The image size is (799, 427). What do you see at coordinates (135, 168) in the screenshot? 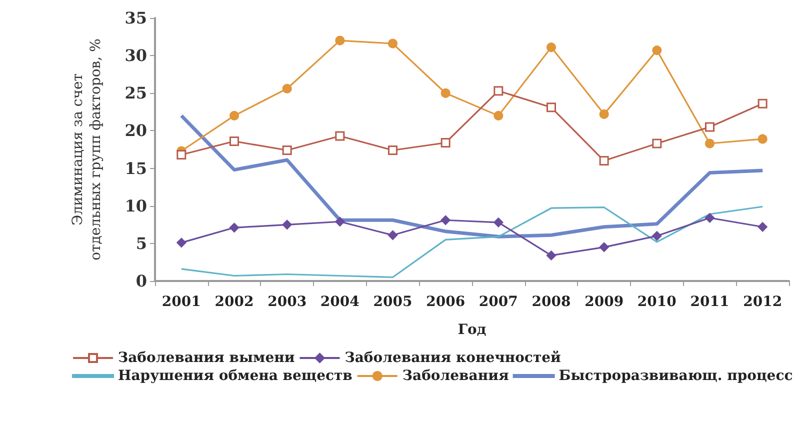
I see `y-tick-label: 15` at bounding box center [135, 168].